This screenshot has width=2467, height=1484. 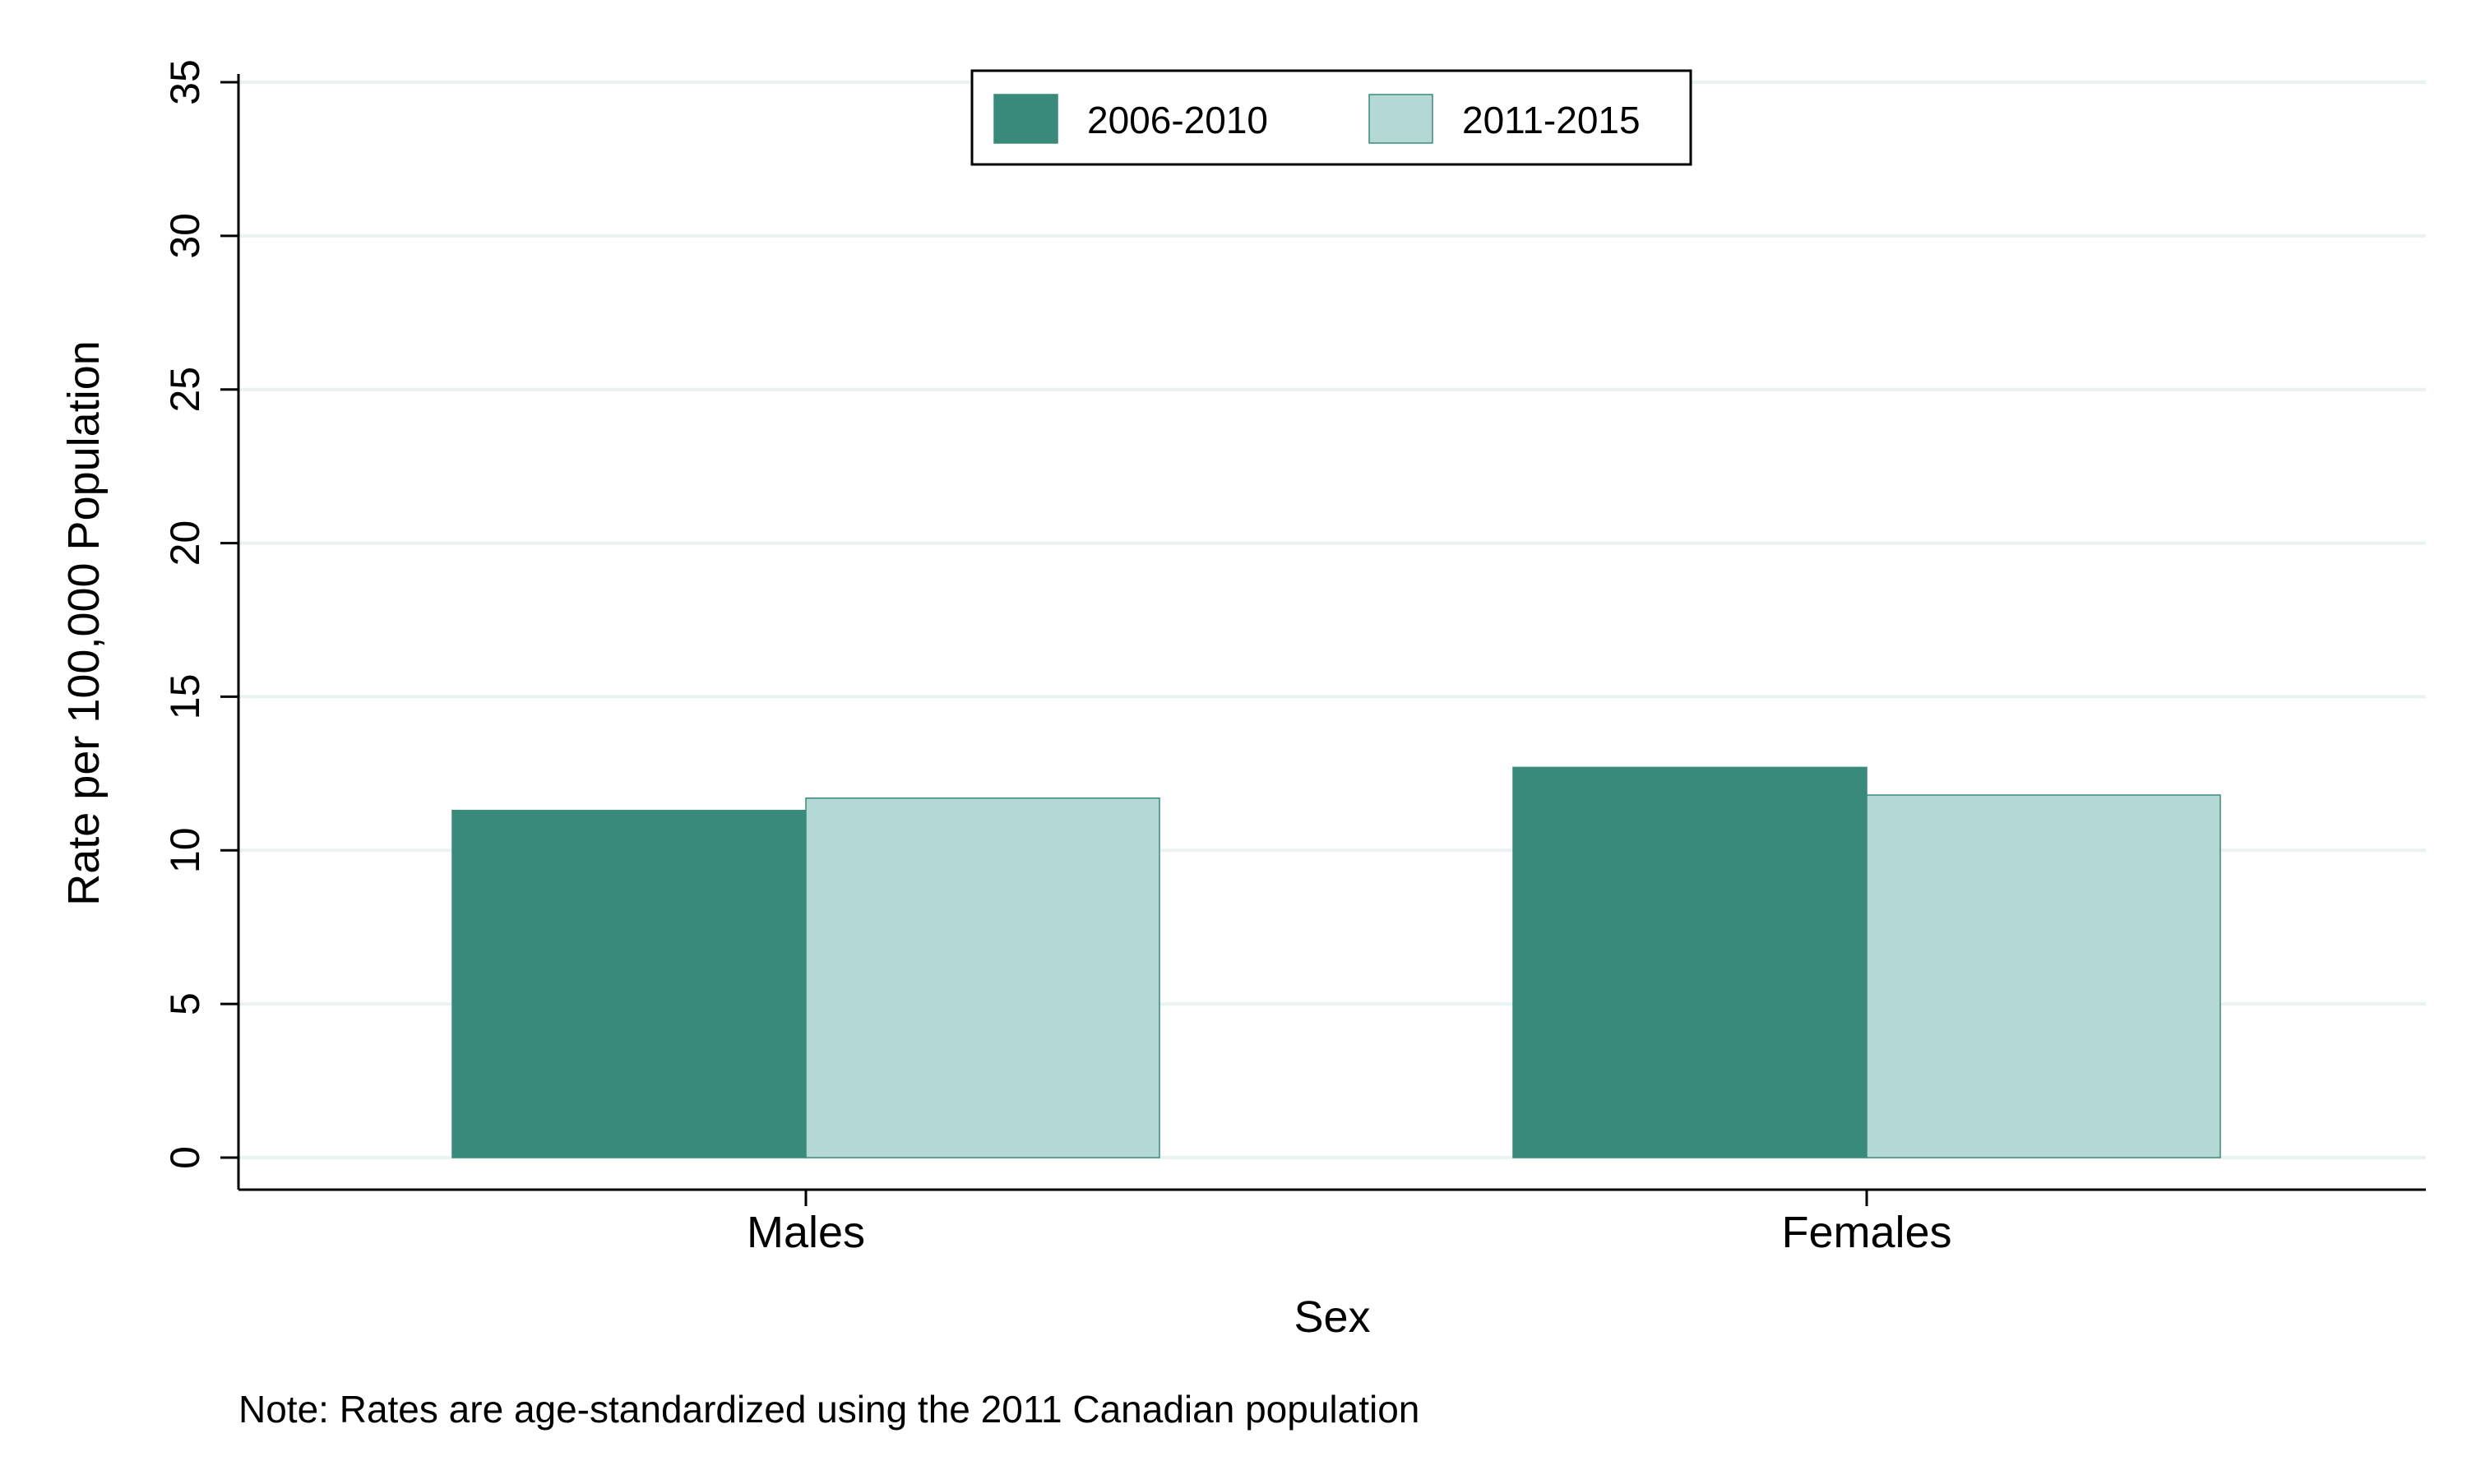 What do you see at coordinates (1552, 120) in the screenshot?
I see `legend-label-series-2: 2011-2015` at bounding box center [1552, 120].